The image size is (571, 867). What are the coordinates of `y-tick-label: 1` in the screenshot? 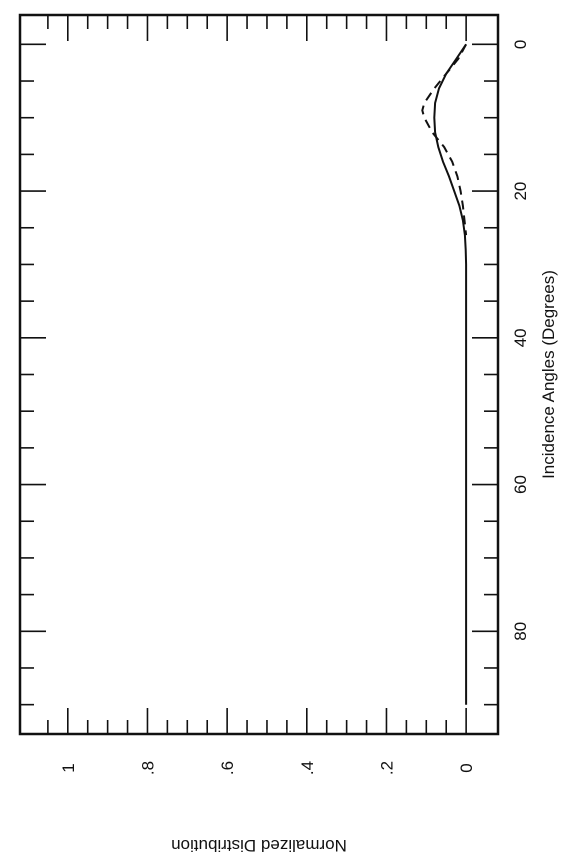 It's located at (68, 767).